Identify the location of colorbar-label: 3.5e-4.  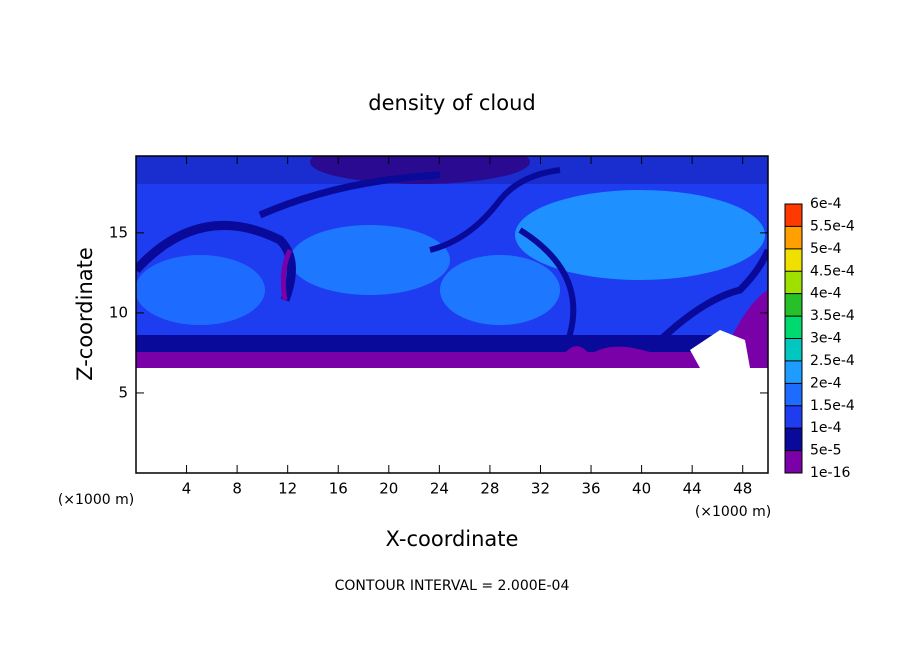
(832, 316).